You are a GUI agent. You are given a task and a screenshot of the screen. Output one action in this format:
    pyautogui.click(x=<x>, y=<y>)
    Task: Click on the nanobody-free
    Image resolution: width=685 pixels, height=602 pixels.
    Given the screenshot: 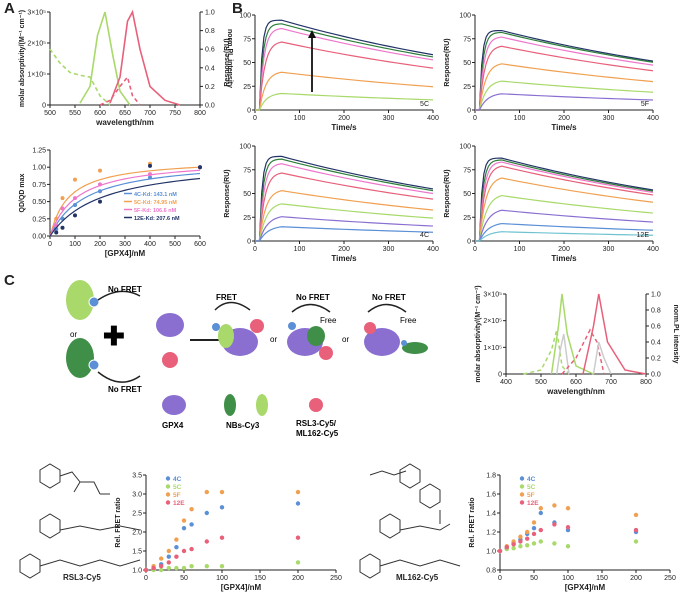 What is the action you would take?
    pyautogui.click(x=415, y=348)
    